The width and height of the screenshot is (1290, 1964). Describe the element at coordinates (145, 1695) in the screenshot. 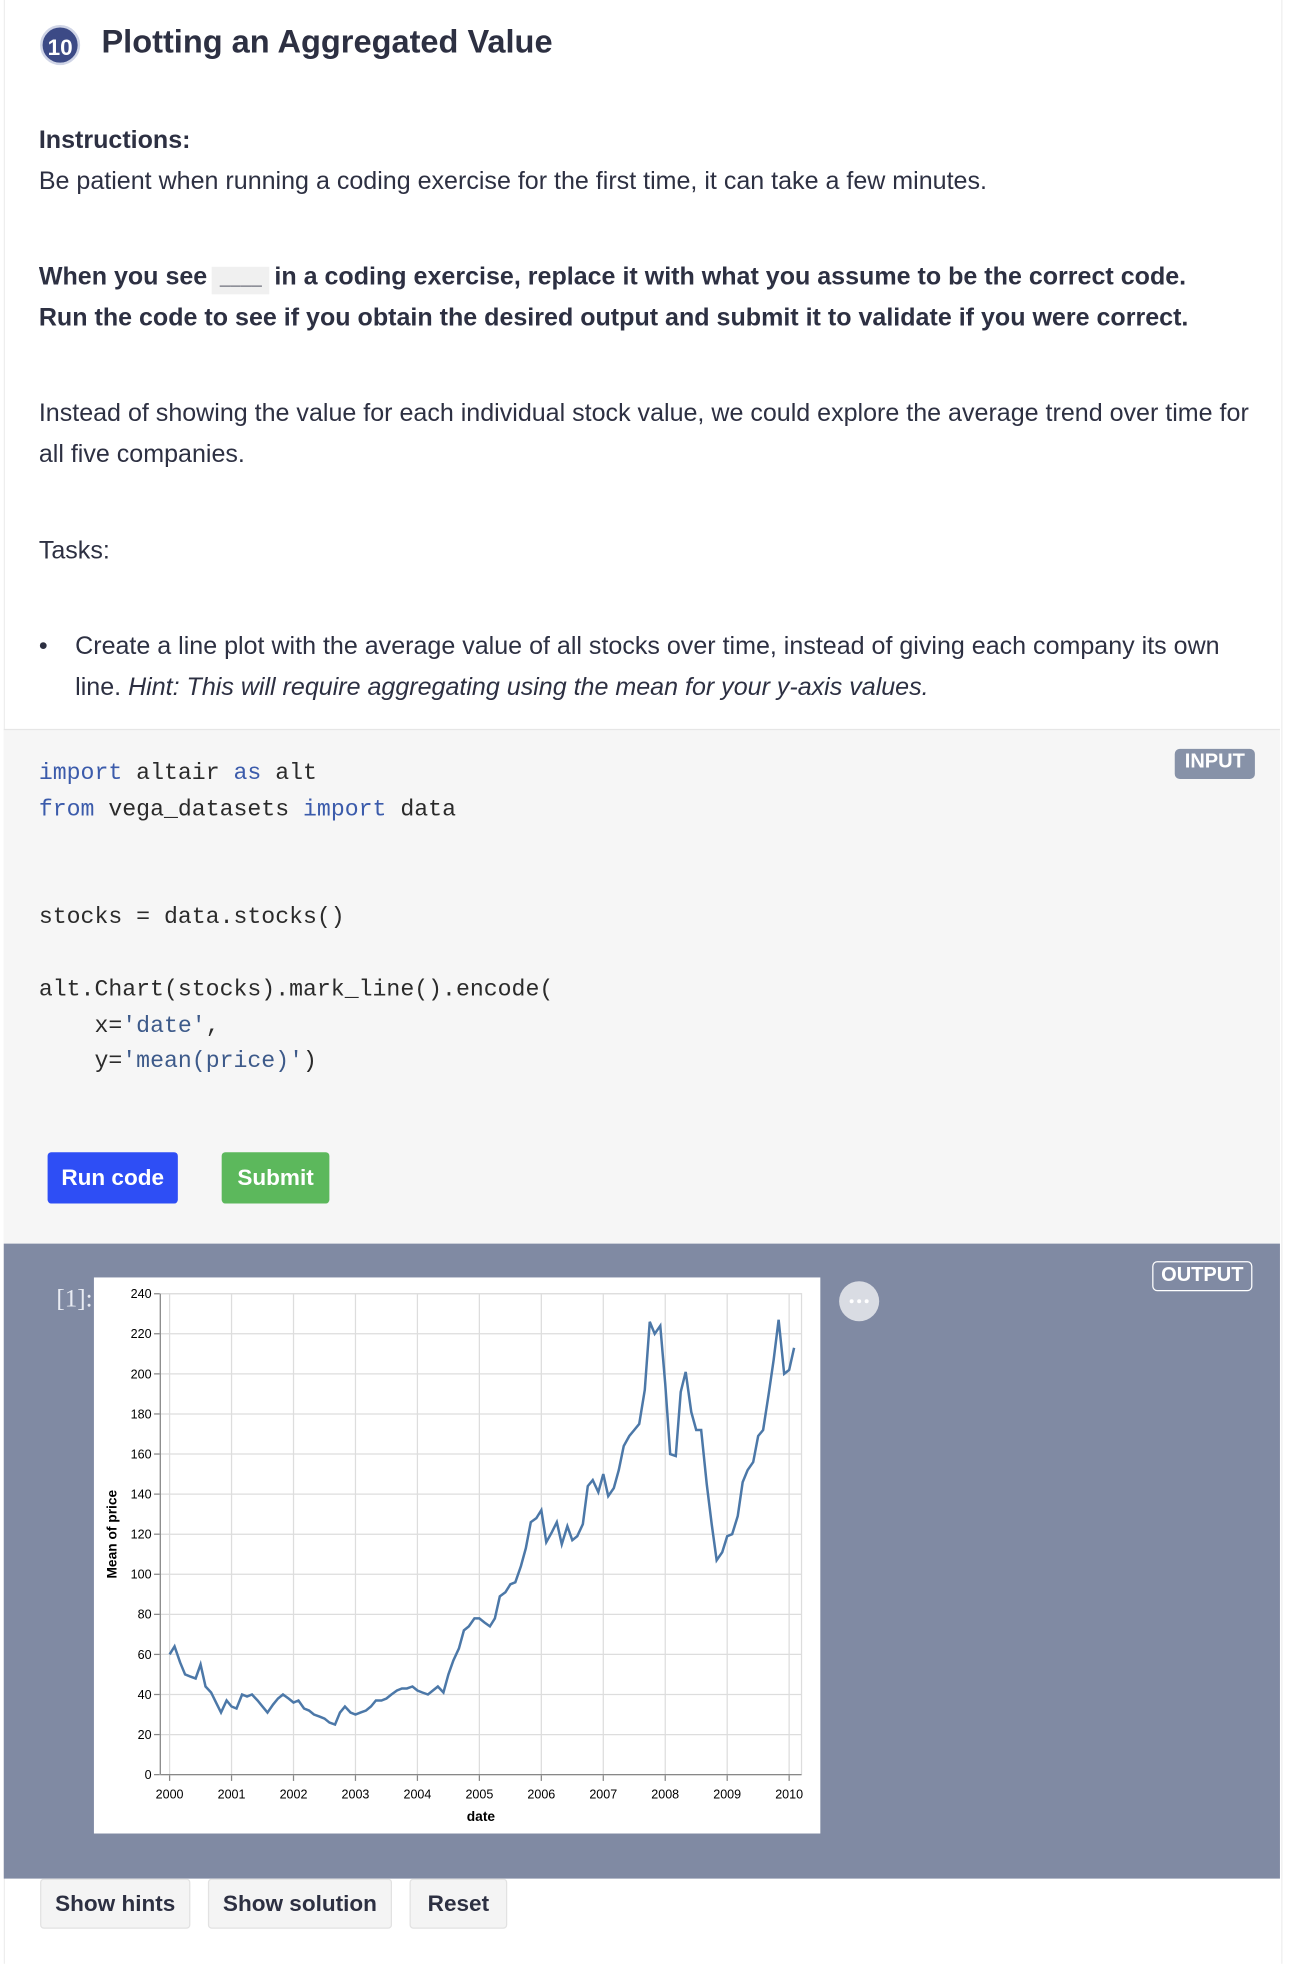

I see `y-tick-label: 40` at that location.